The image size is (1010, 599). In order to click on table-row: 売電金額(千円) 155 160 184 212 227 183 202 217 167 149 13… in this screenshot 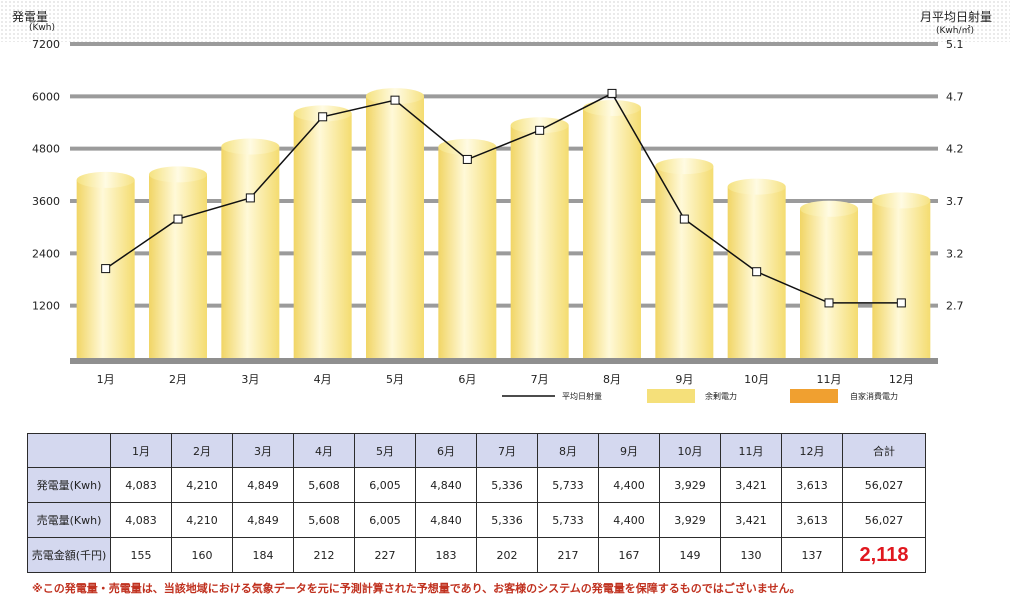, I will do `click(476, 555)`.